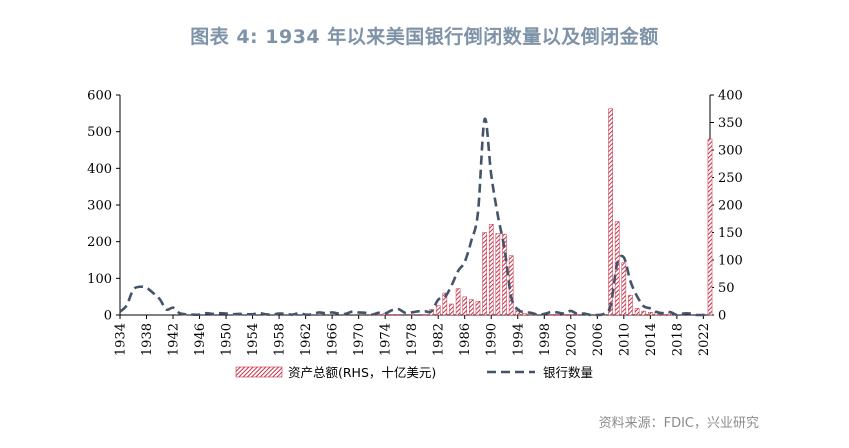 This screenshot has height=448, width=849. What do you see at coordinates (624, 339) in the screenshot?
I see `x-tick-label: 2010` at bounding box center [624, 339].